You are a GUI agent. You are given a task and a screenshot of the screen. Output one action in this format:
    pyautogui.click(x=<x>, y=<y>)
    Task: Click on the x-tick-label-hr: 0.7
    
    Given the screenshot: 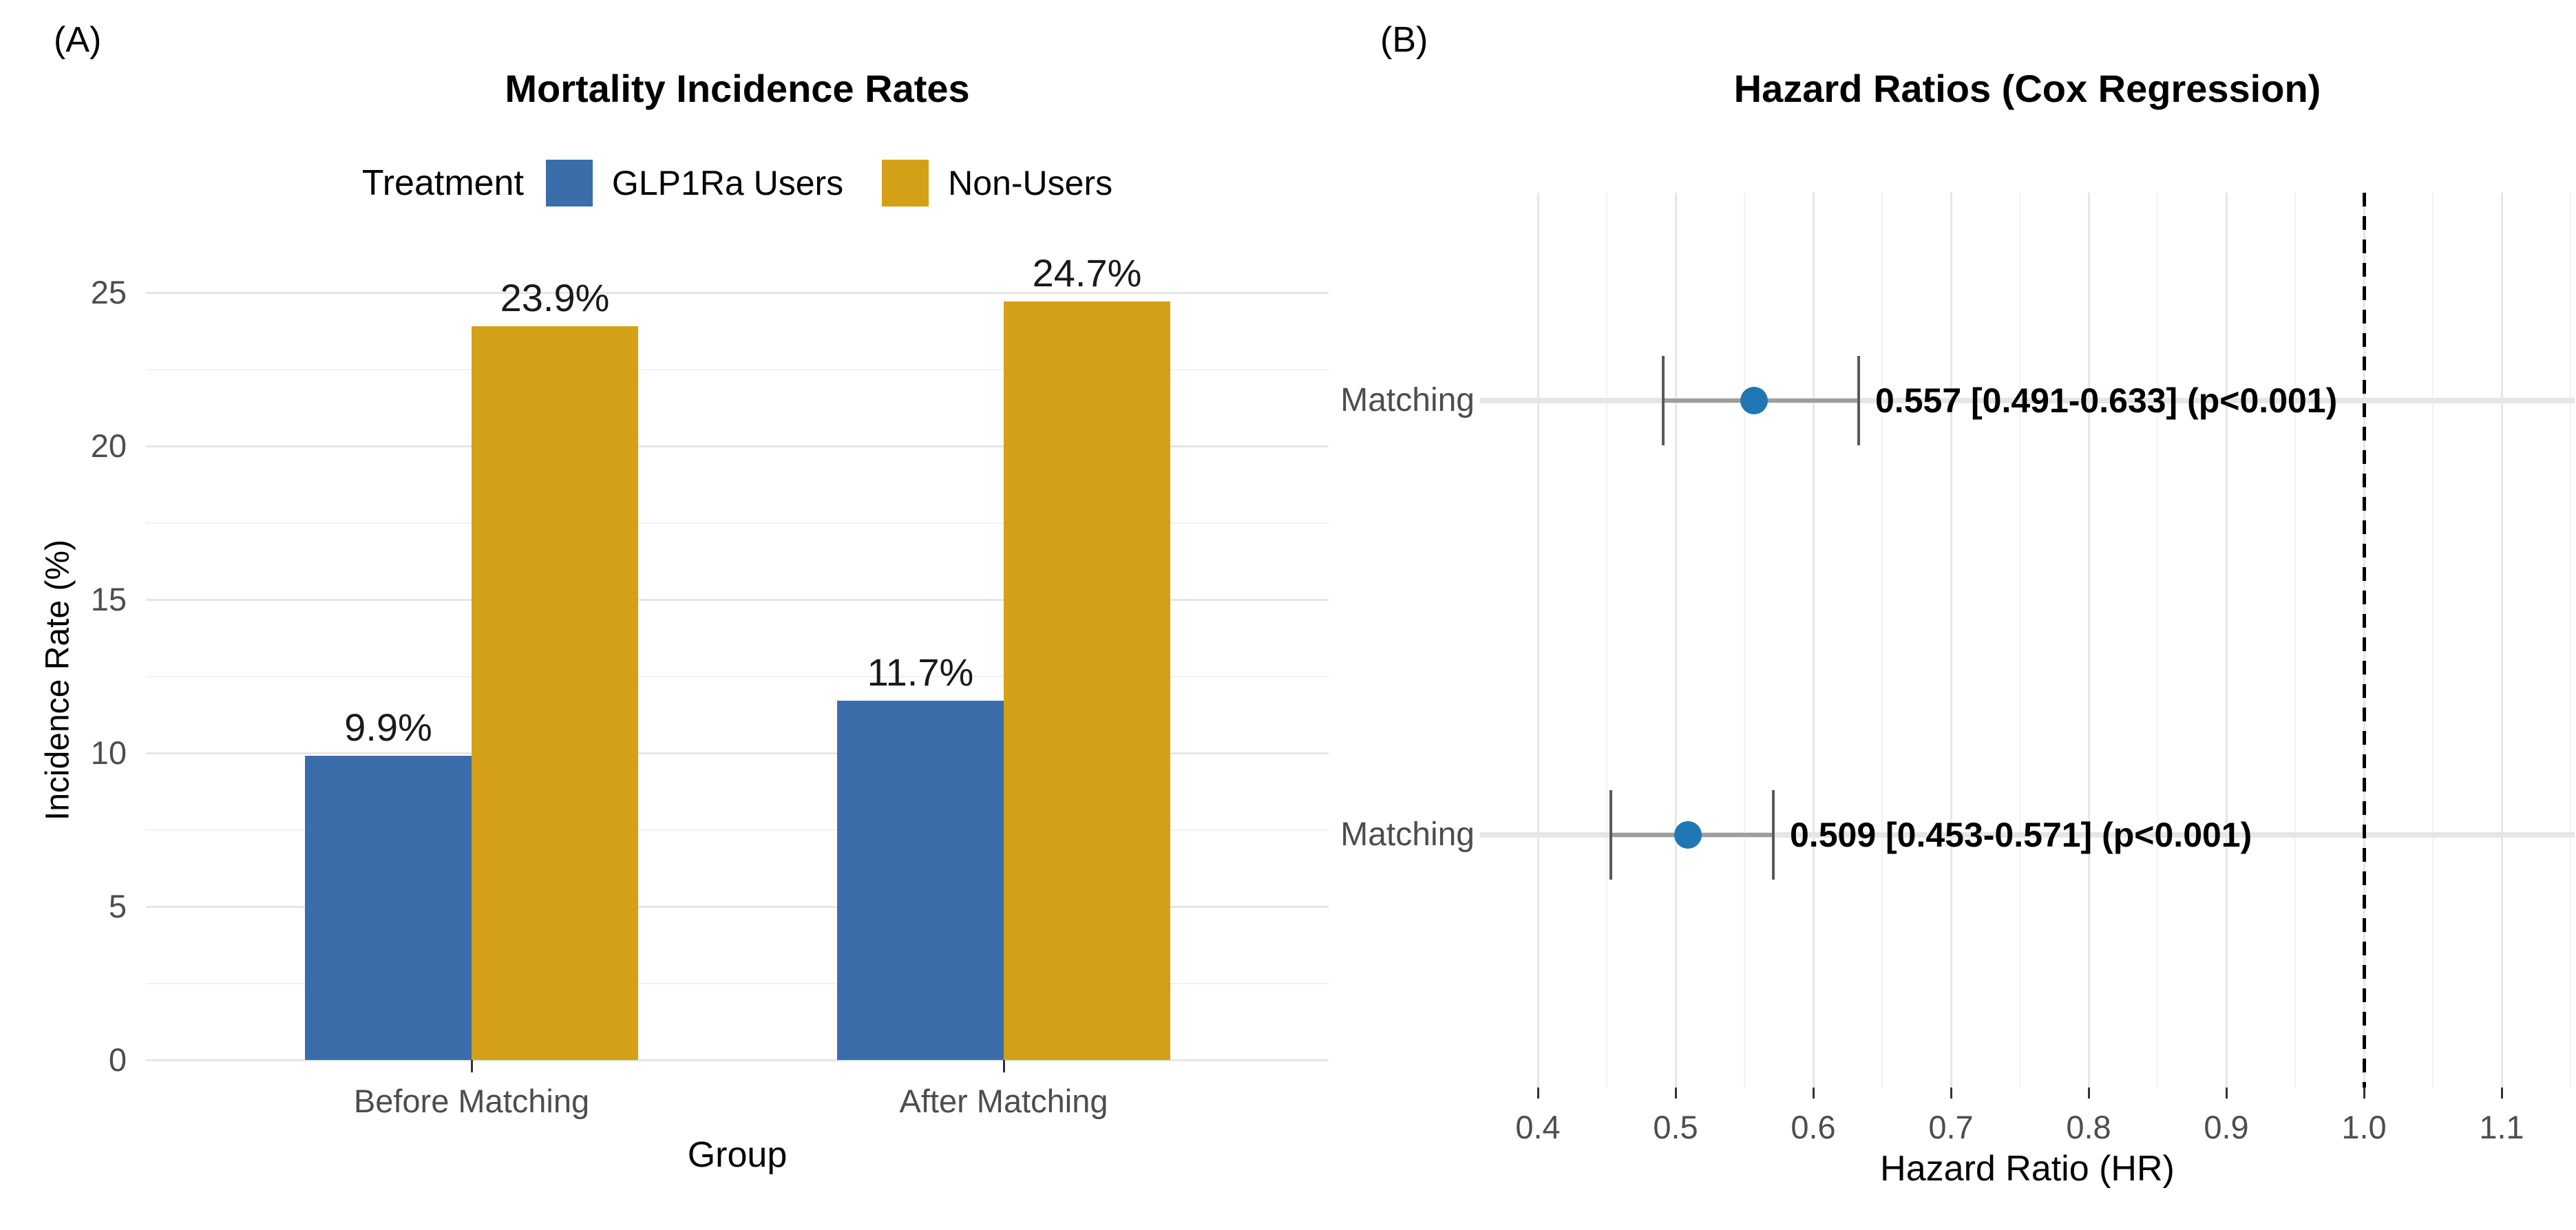 What is the action you would take?
    pyautogui.click(x=1951, y=1127)
    